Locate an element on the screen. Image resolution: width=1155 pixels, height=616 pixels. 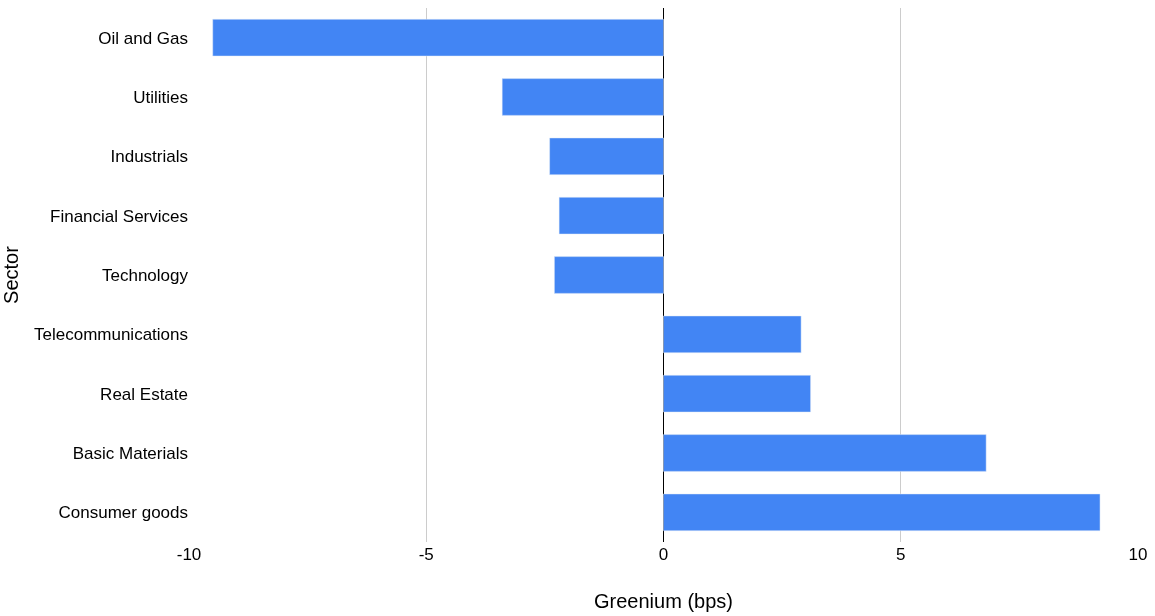
y-tick-label: Telecommunications is located at coordinates (110, 335).